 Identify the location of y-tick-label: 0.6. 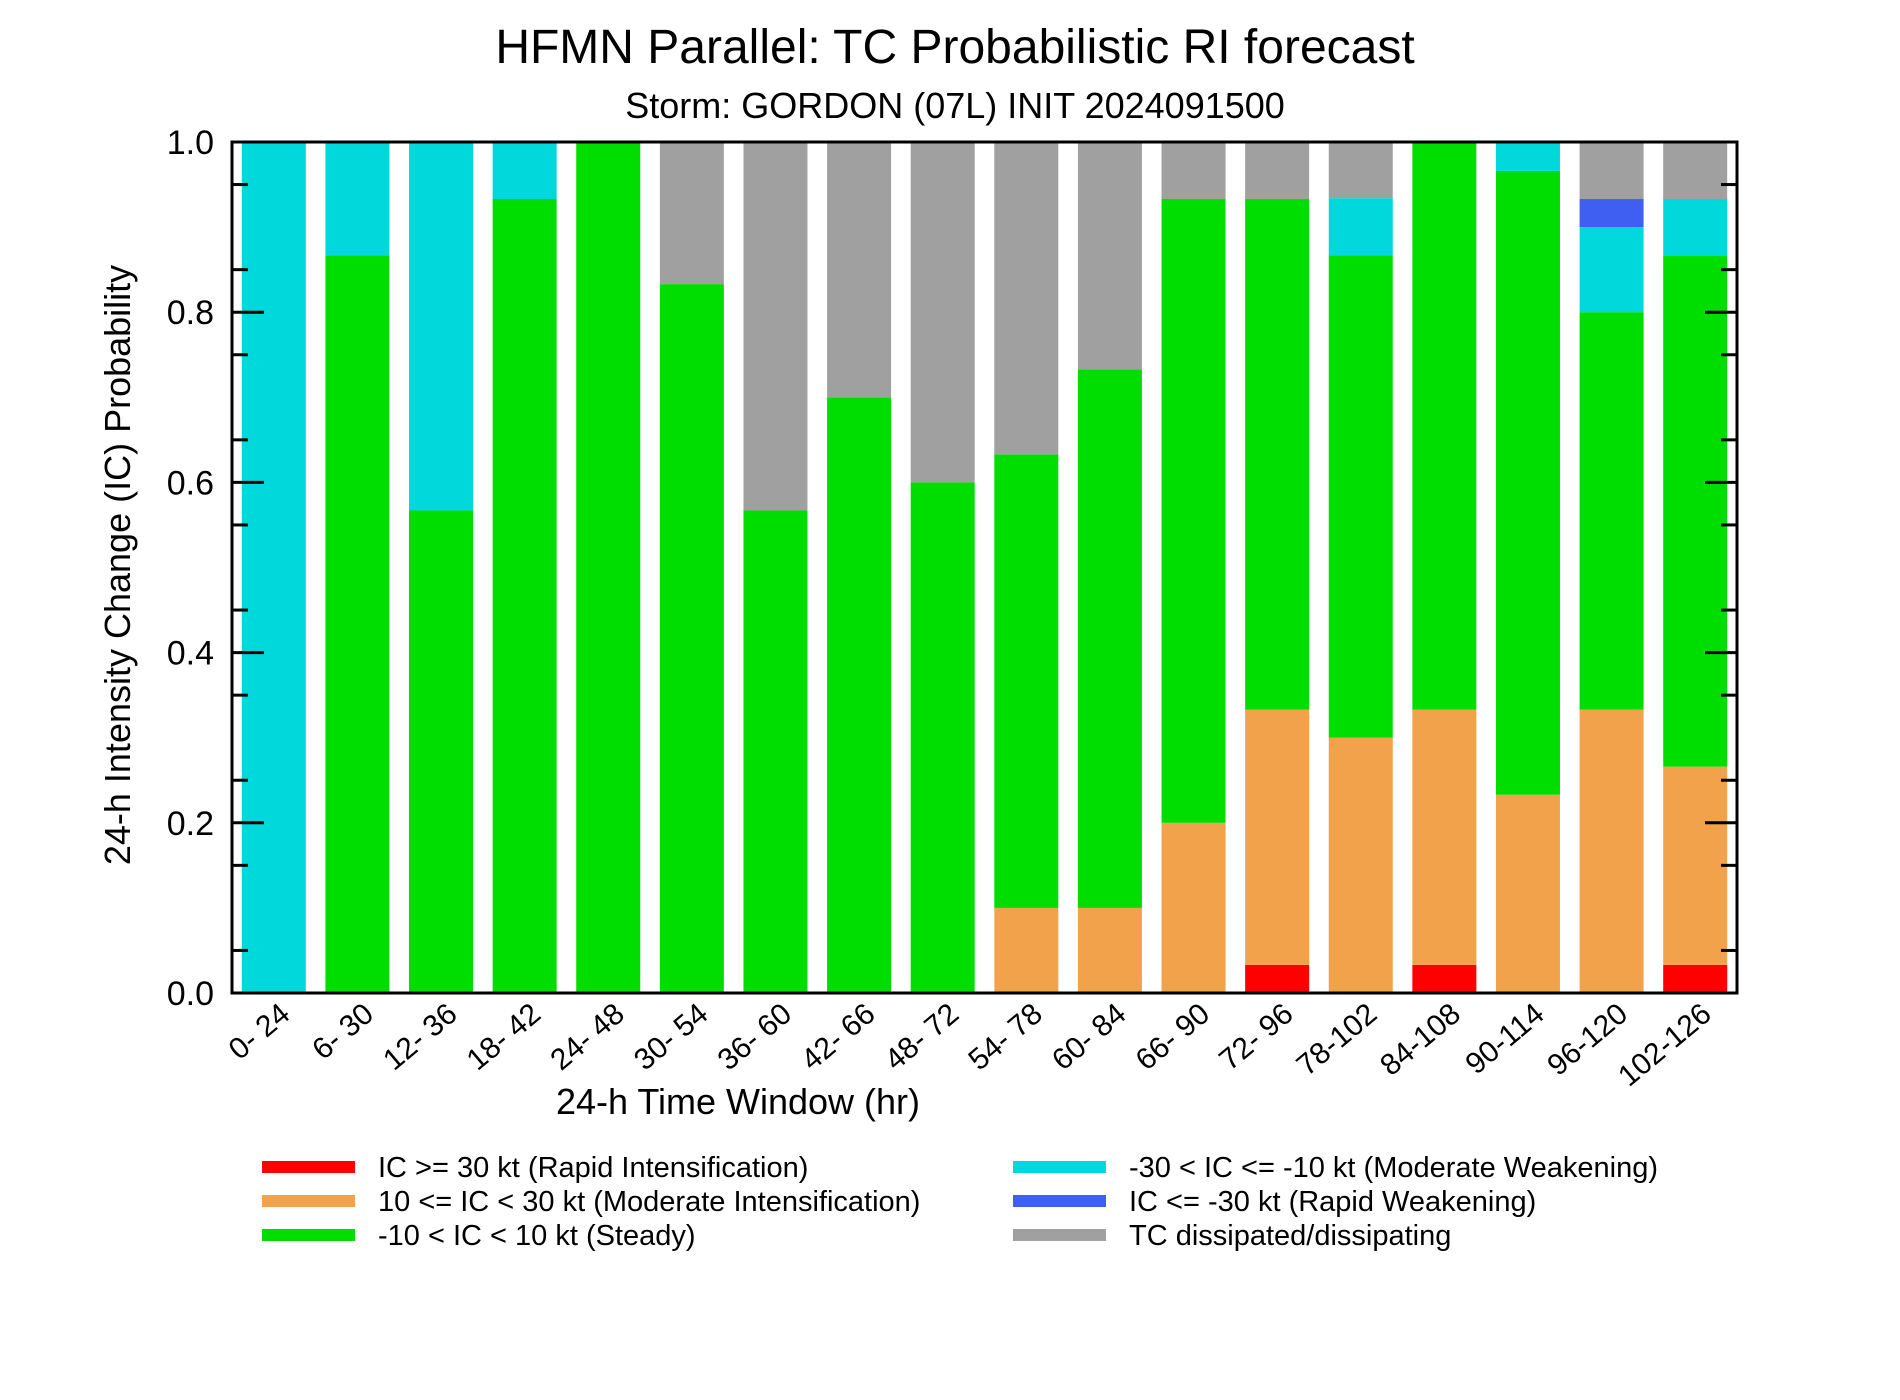
(190, 483).